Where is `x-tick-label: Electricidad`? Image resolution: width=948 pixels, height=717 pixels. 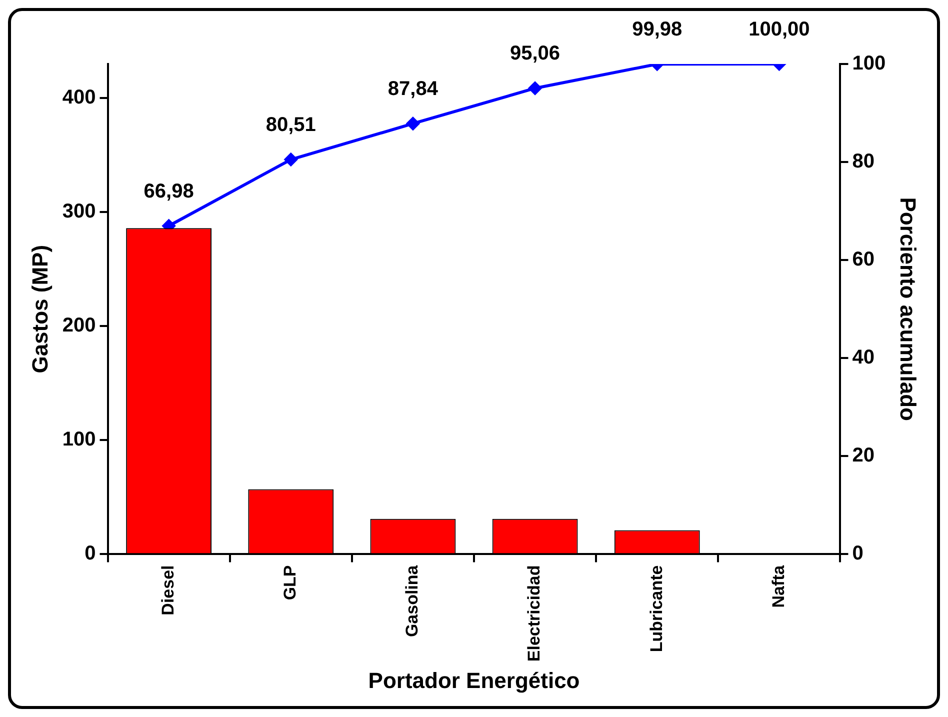 x-tick-label: Electricidad is located at coordinates (534, 613).